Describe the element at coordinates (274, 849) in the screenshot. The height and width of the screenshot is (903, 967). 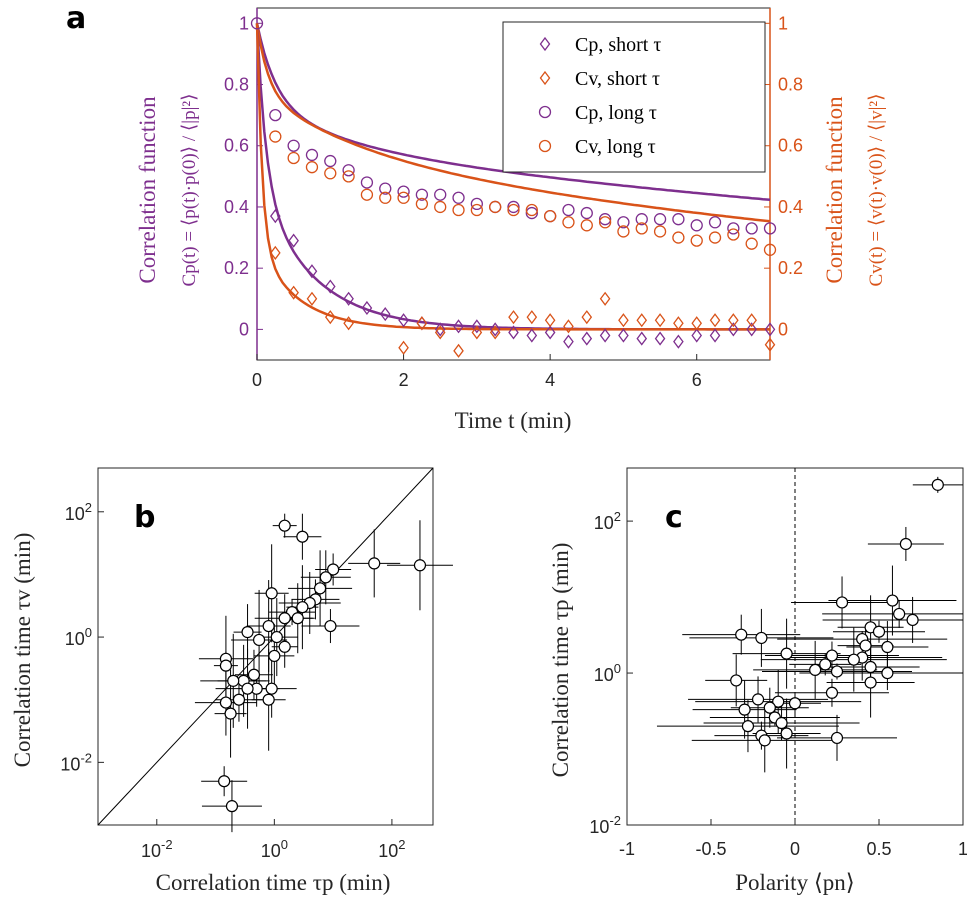
I see `panel-b-xtick-label: 10⁰` at that location.